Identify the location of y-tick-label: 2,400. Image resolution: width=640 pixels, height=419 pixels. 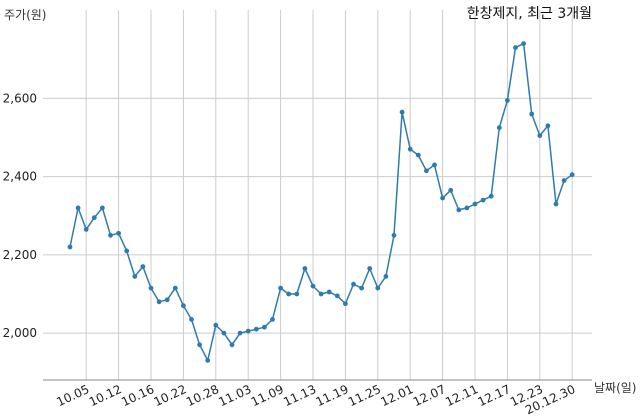
(20, 177).